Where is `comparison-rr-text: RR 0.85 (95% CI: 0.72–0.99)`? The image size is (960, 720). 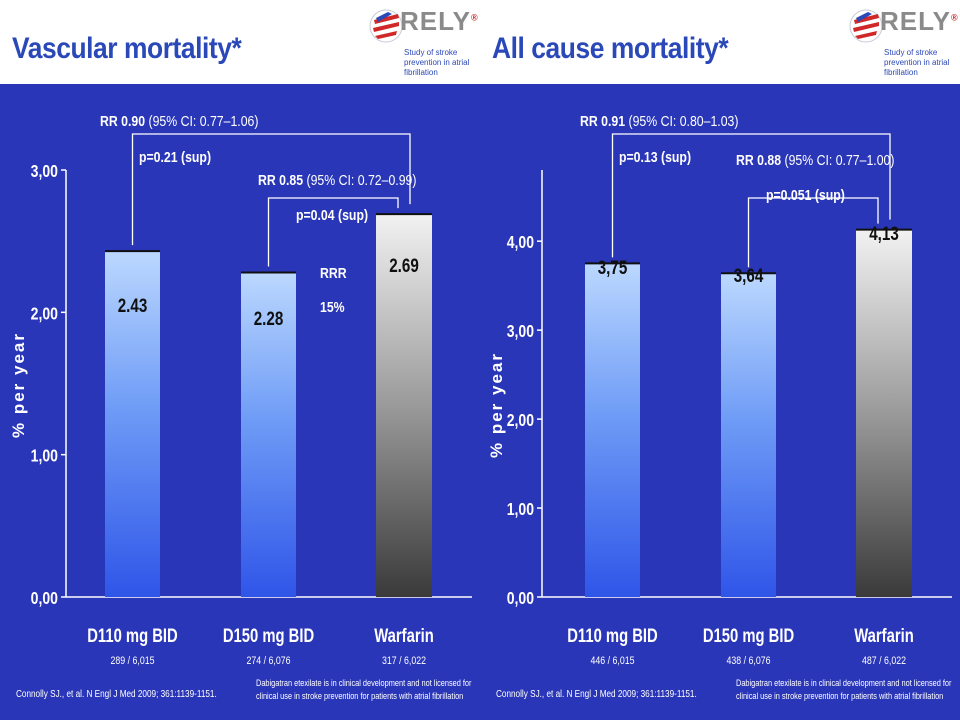 comparison-rr-text: RR 0.85 (95% CI: 0.72–0.99) is located at coordinates (337, 180).